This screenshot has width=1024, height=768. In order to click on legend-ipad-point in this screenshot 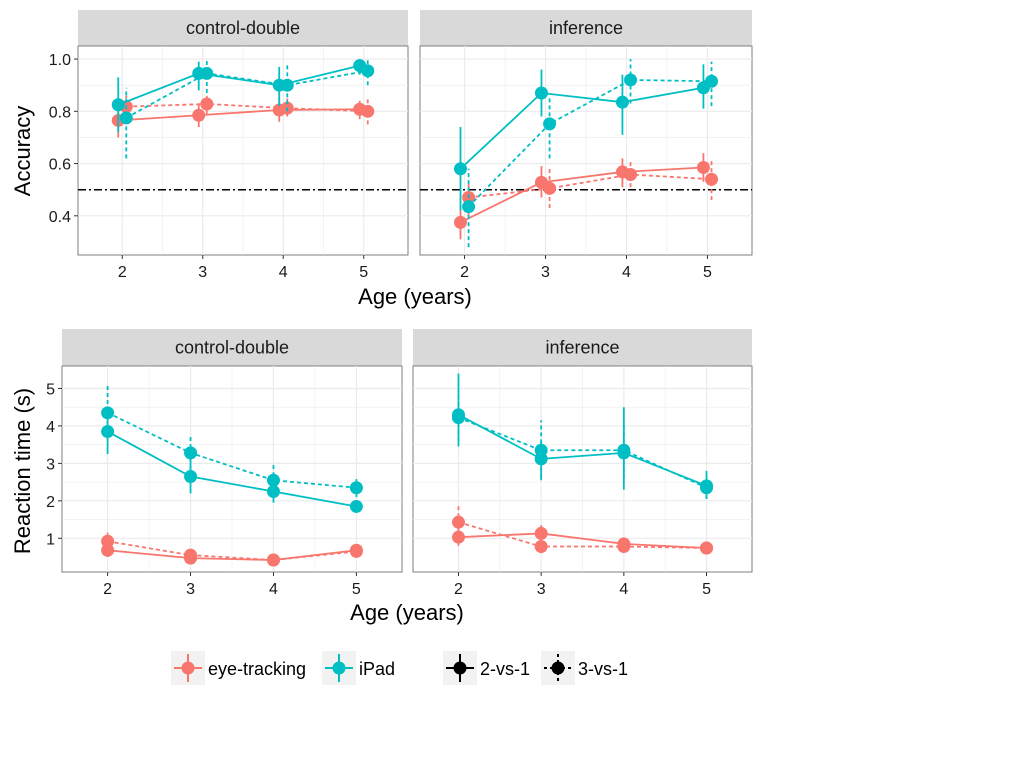, I will do `click(339, 668)`.